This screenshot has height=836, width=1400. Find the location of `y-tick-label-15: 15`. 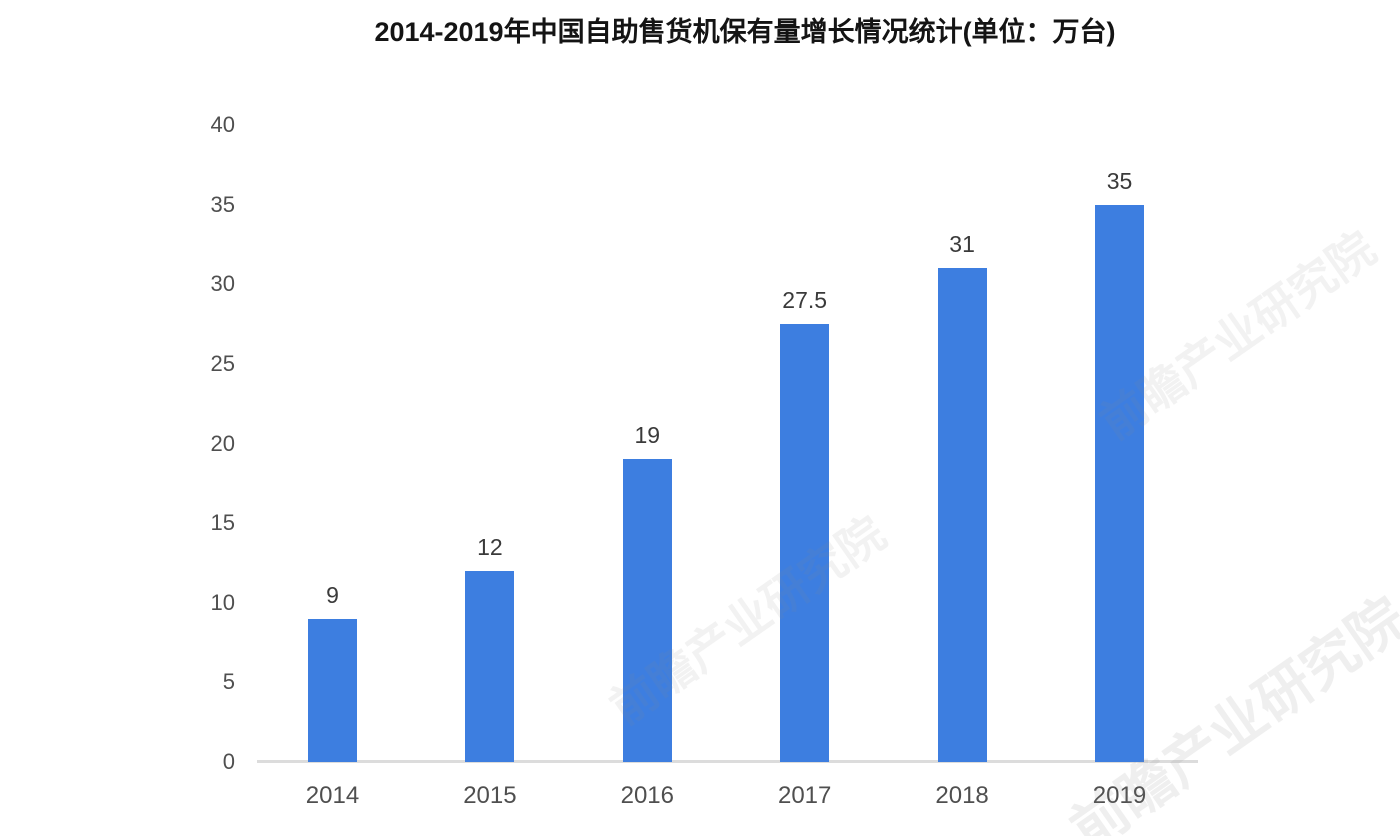

y-tick-label-15: 15 is located at coordinates (222, 523).